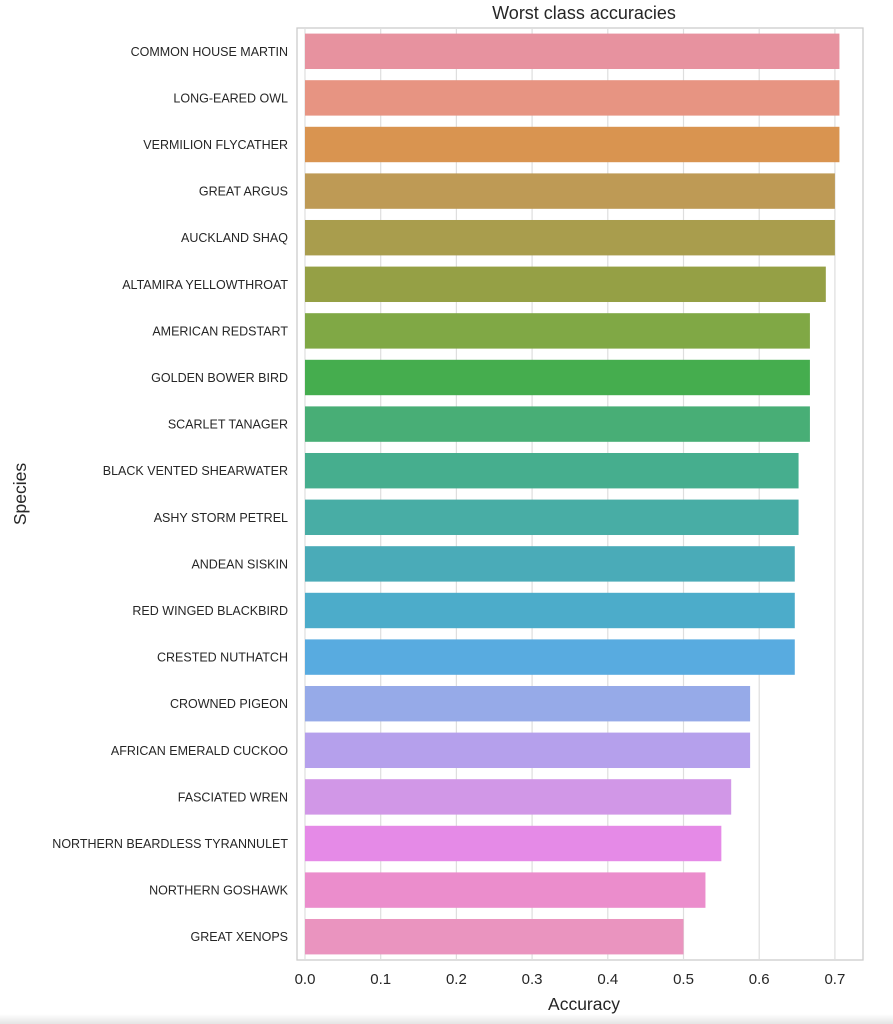 The image size is (893, 1024). I want to click on x-tick-label: 0.6, so click(759, 979).